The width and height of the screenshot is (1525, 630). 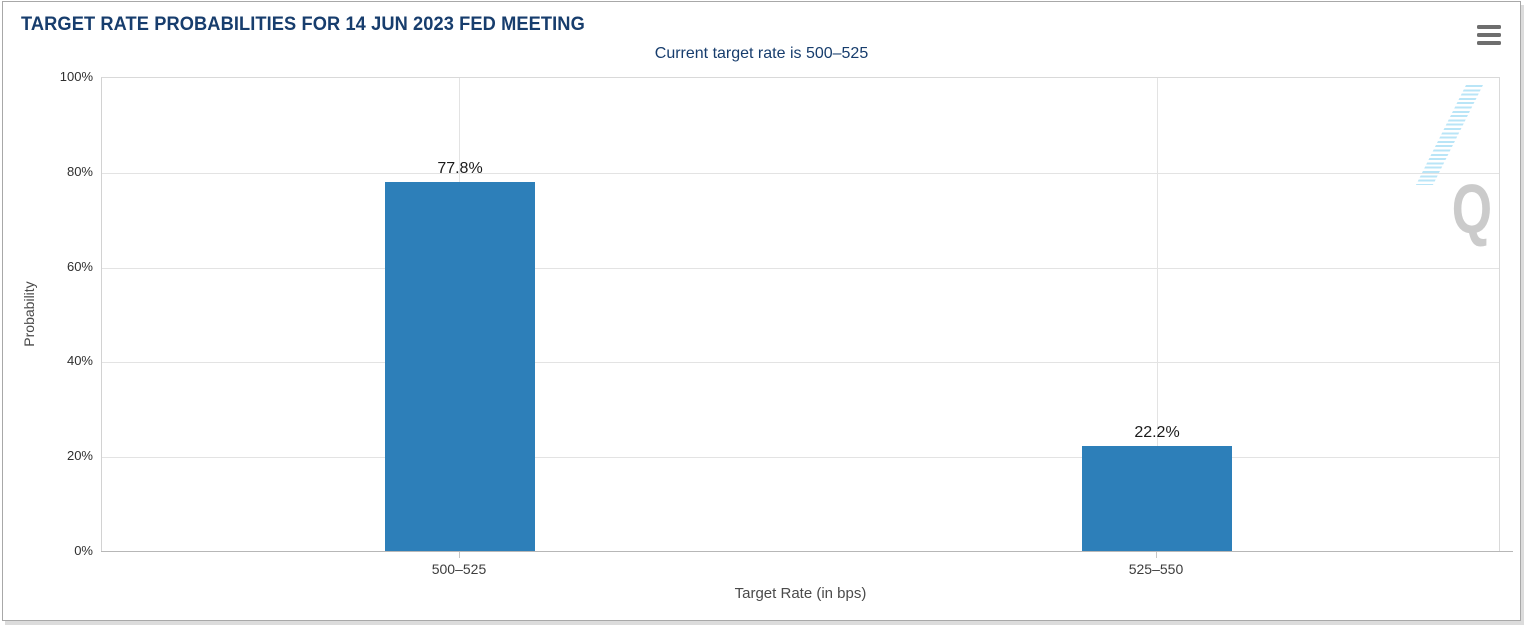 I want to click on bar-value-label: 22.2%, so click(x=1157, y=432).